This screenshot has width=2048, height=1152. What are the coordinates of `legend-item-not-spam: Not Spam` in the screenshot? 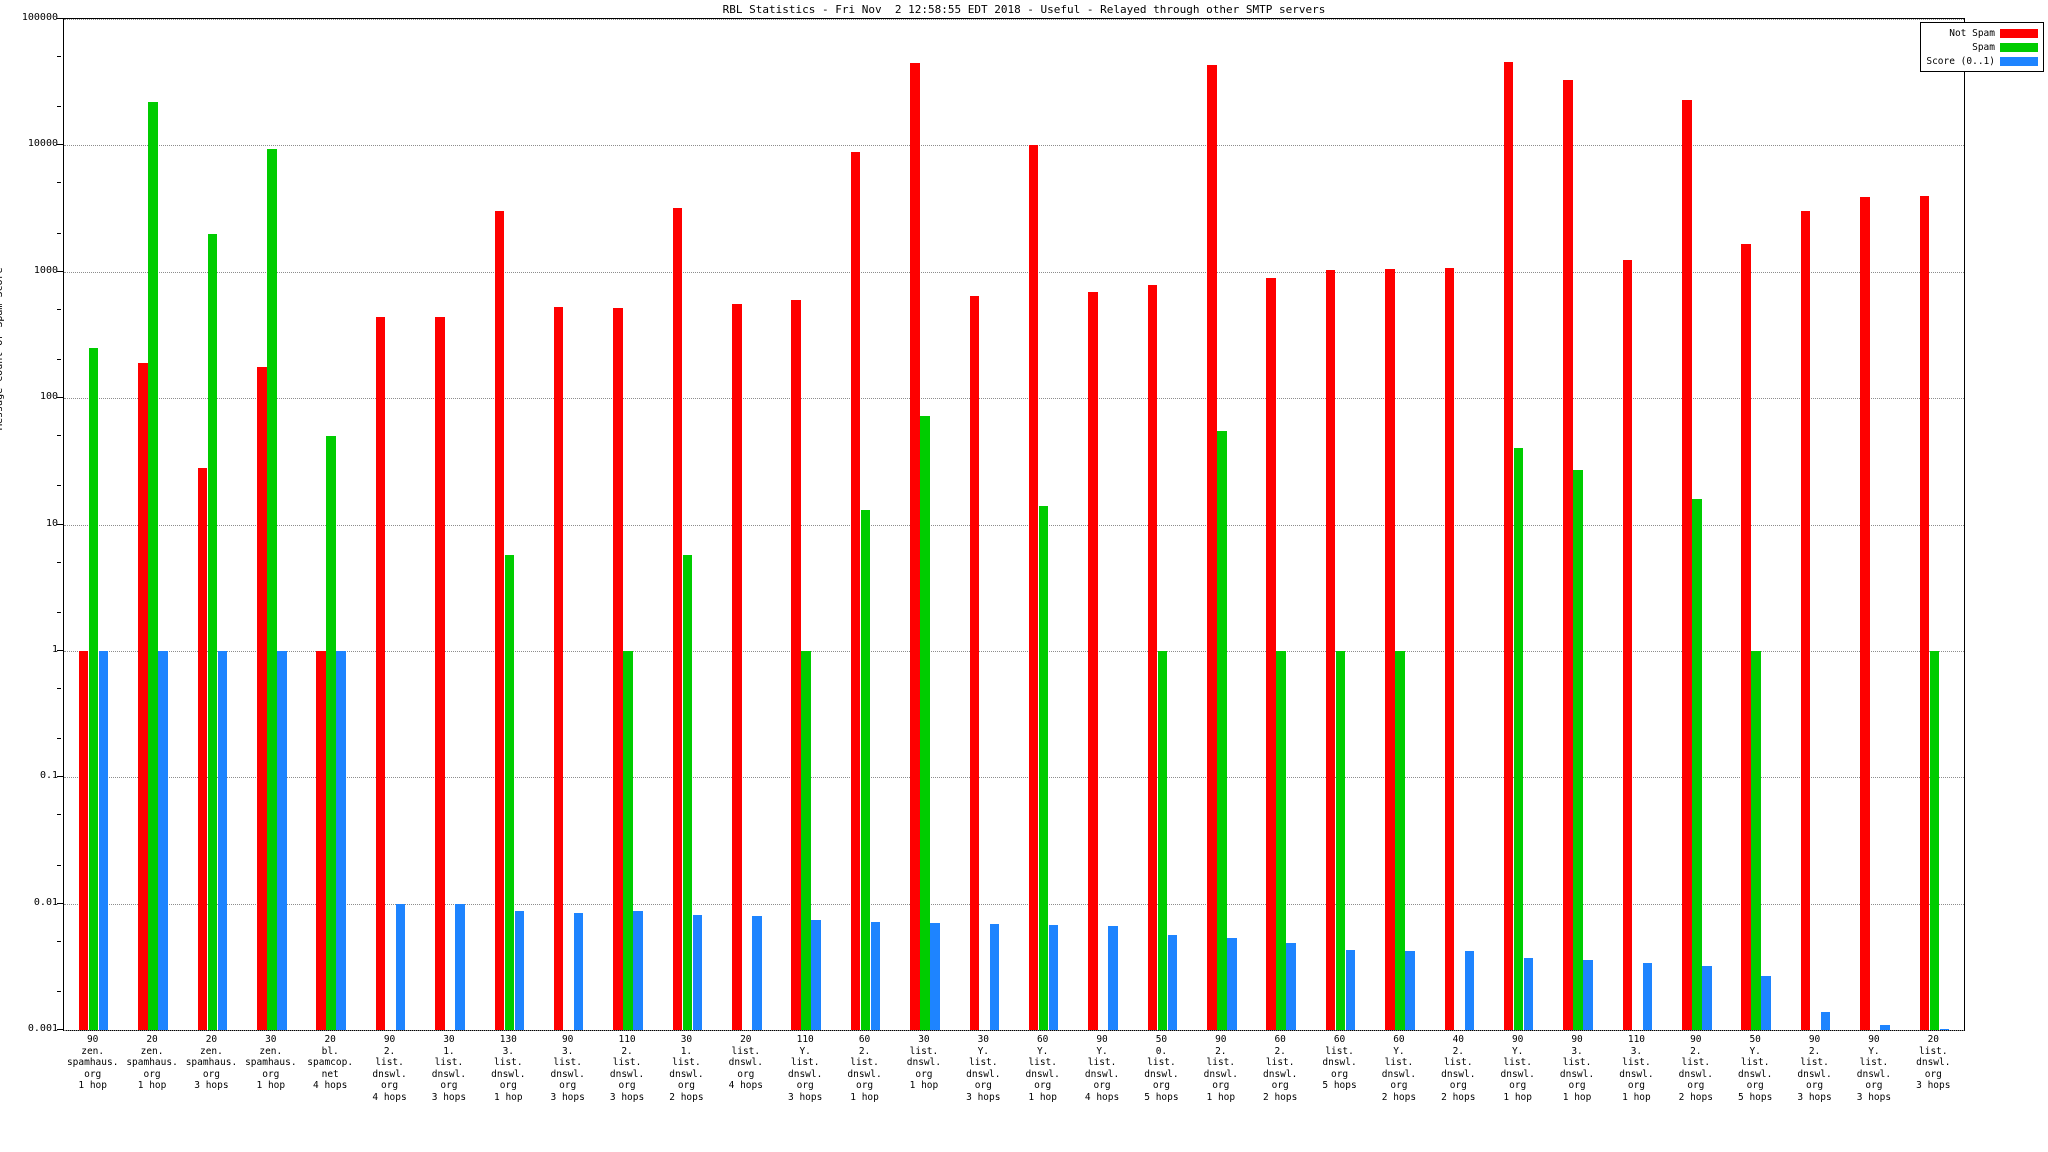 It's located at (1982, 33).